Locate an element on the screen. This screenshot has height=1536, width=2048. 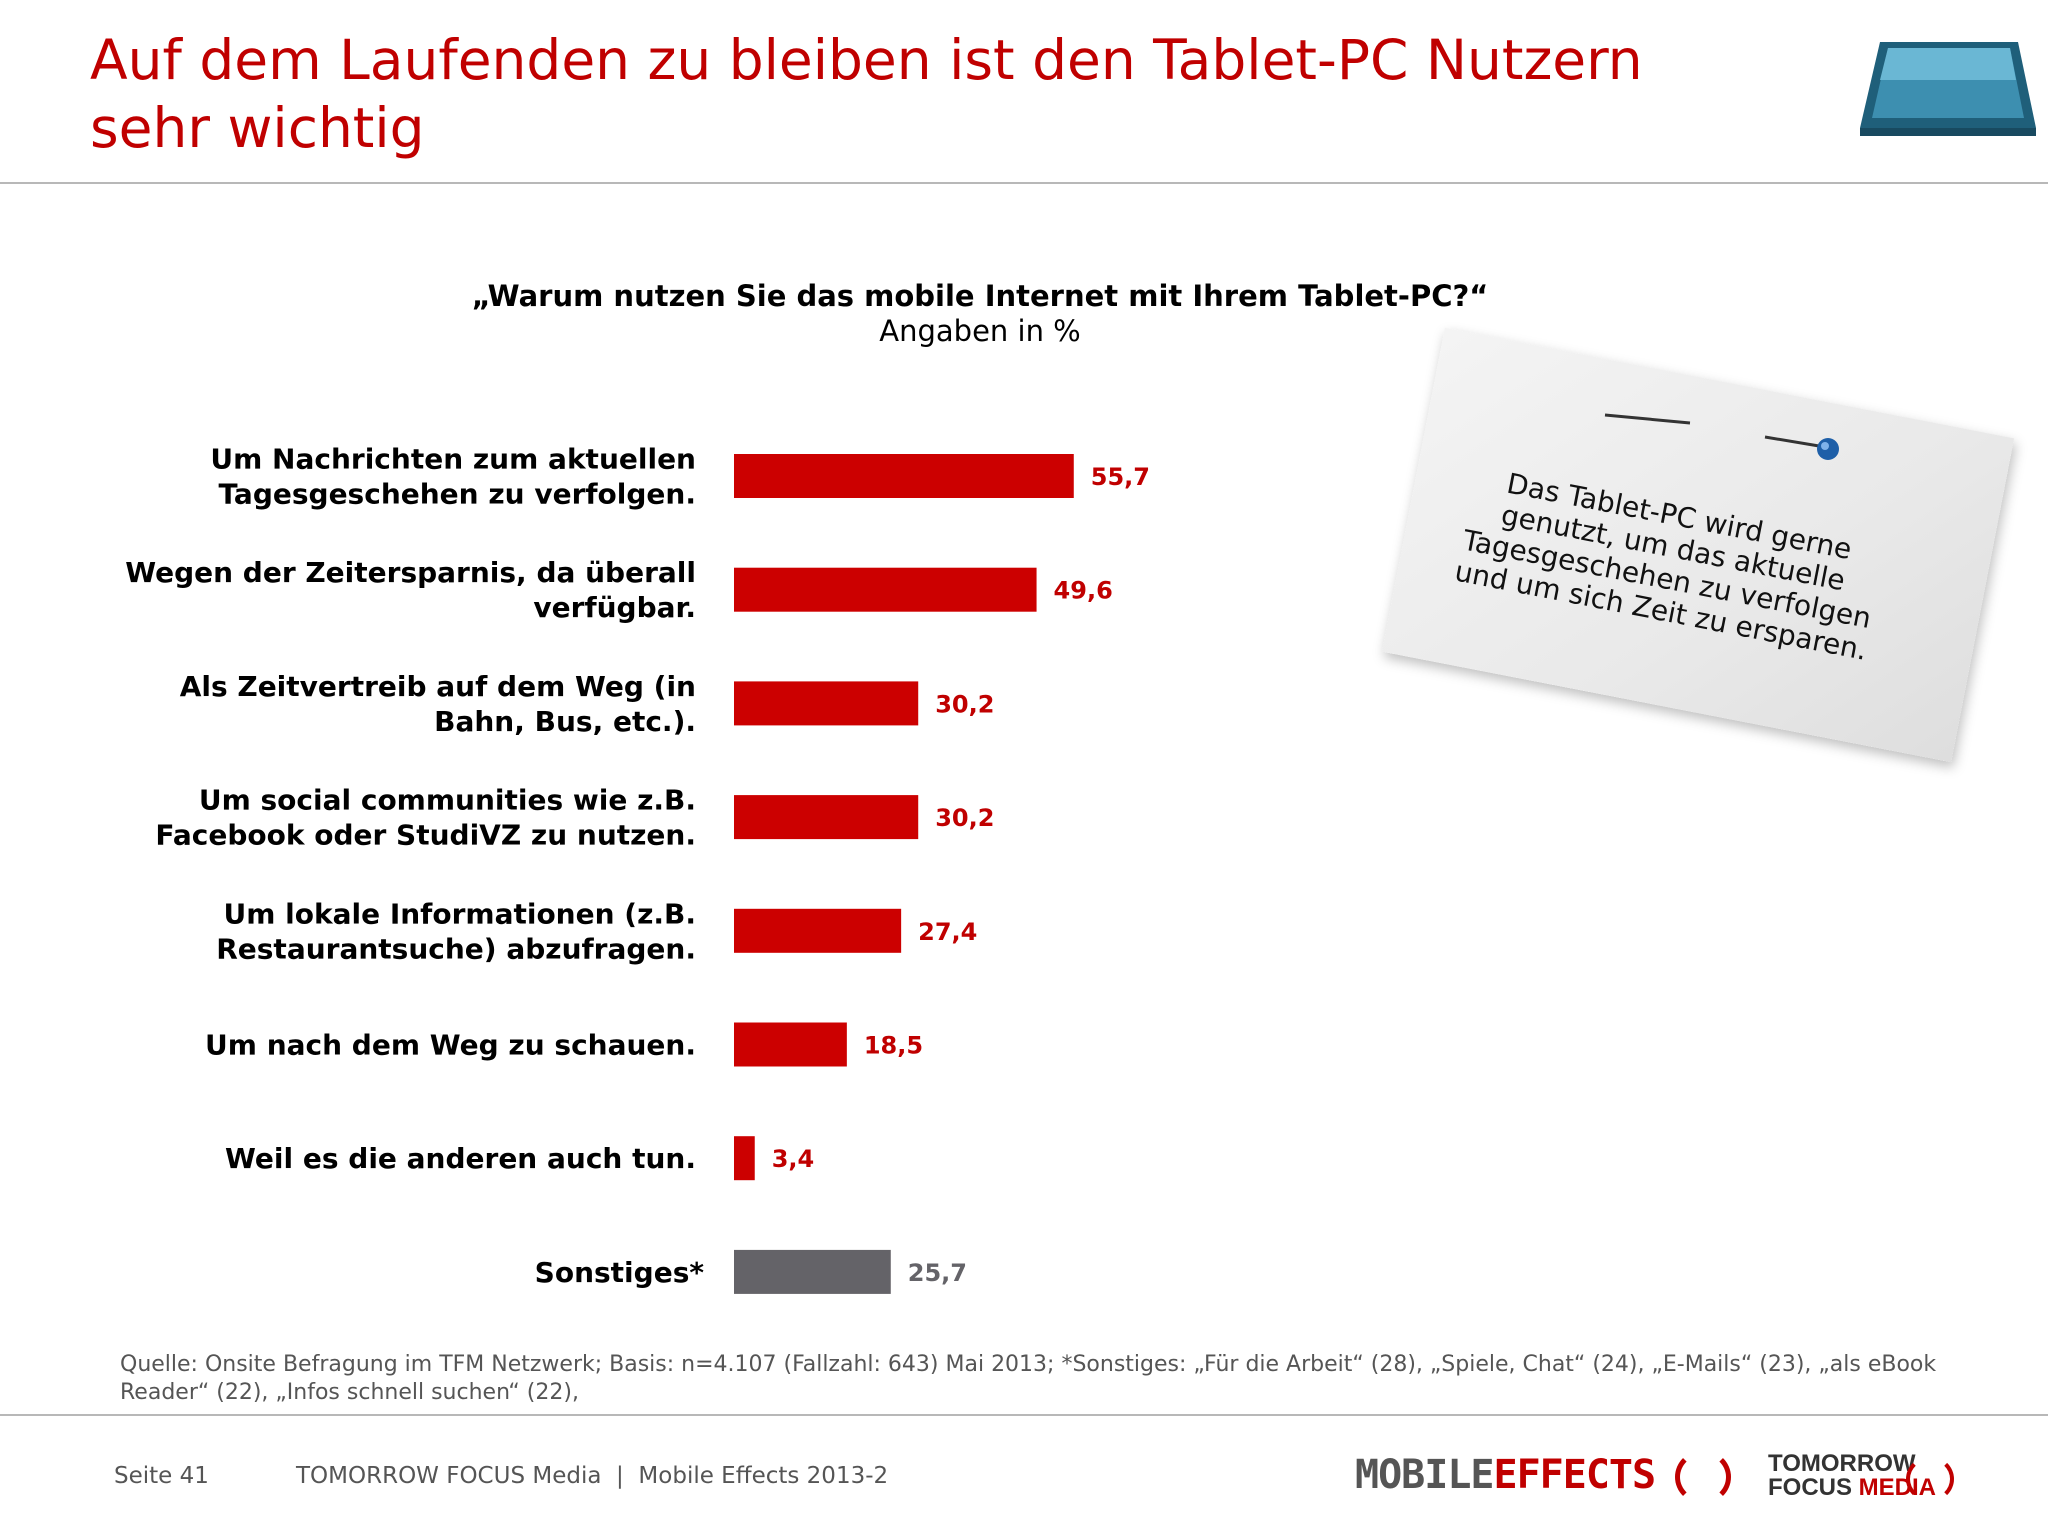
tomorrow-focus-logo: TOMORROW FOCUS MEDIA is located at coordinates (1852, 1476).